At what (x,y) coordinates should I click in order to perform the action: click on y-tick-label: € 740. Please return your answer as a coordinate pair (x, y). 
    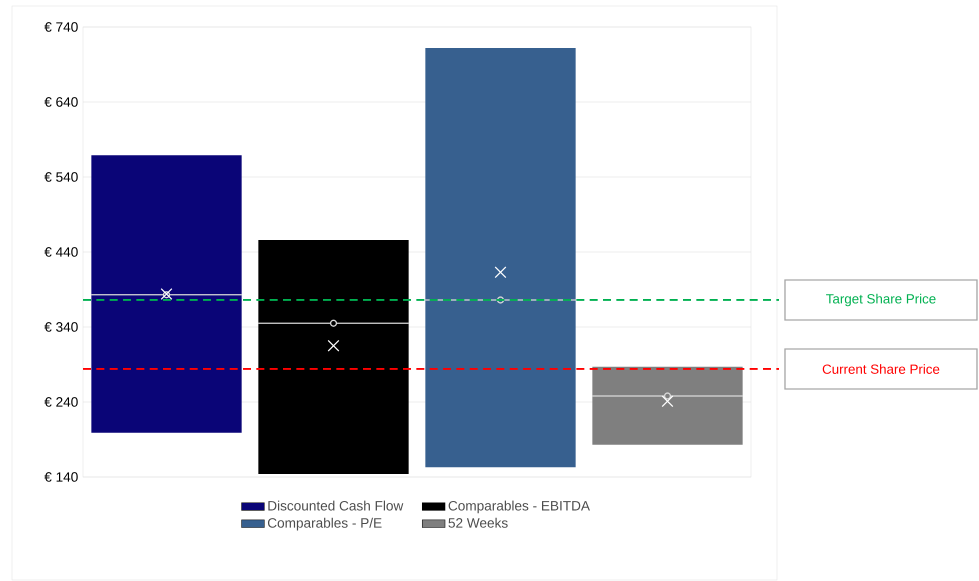
    Looking at the image, I should click on (61, 27).